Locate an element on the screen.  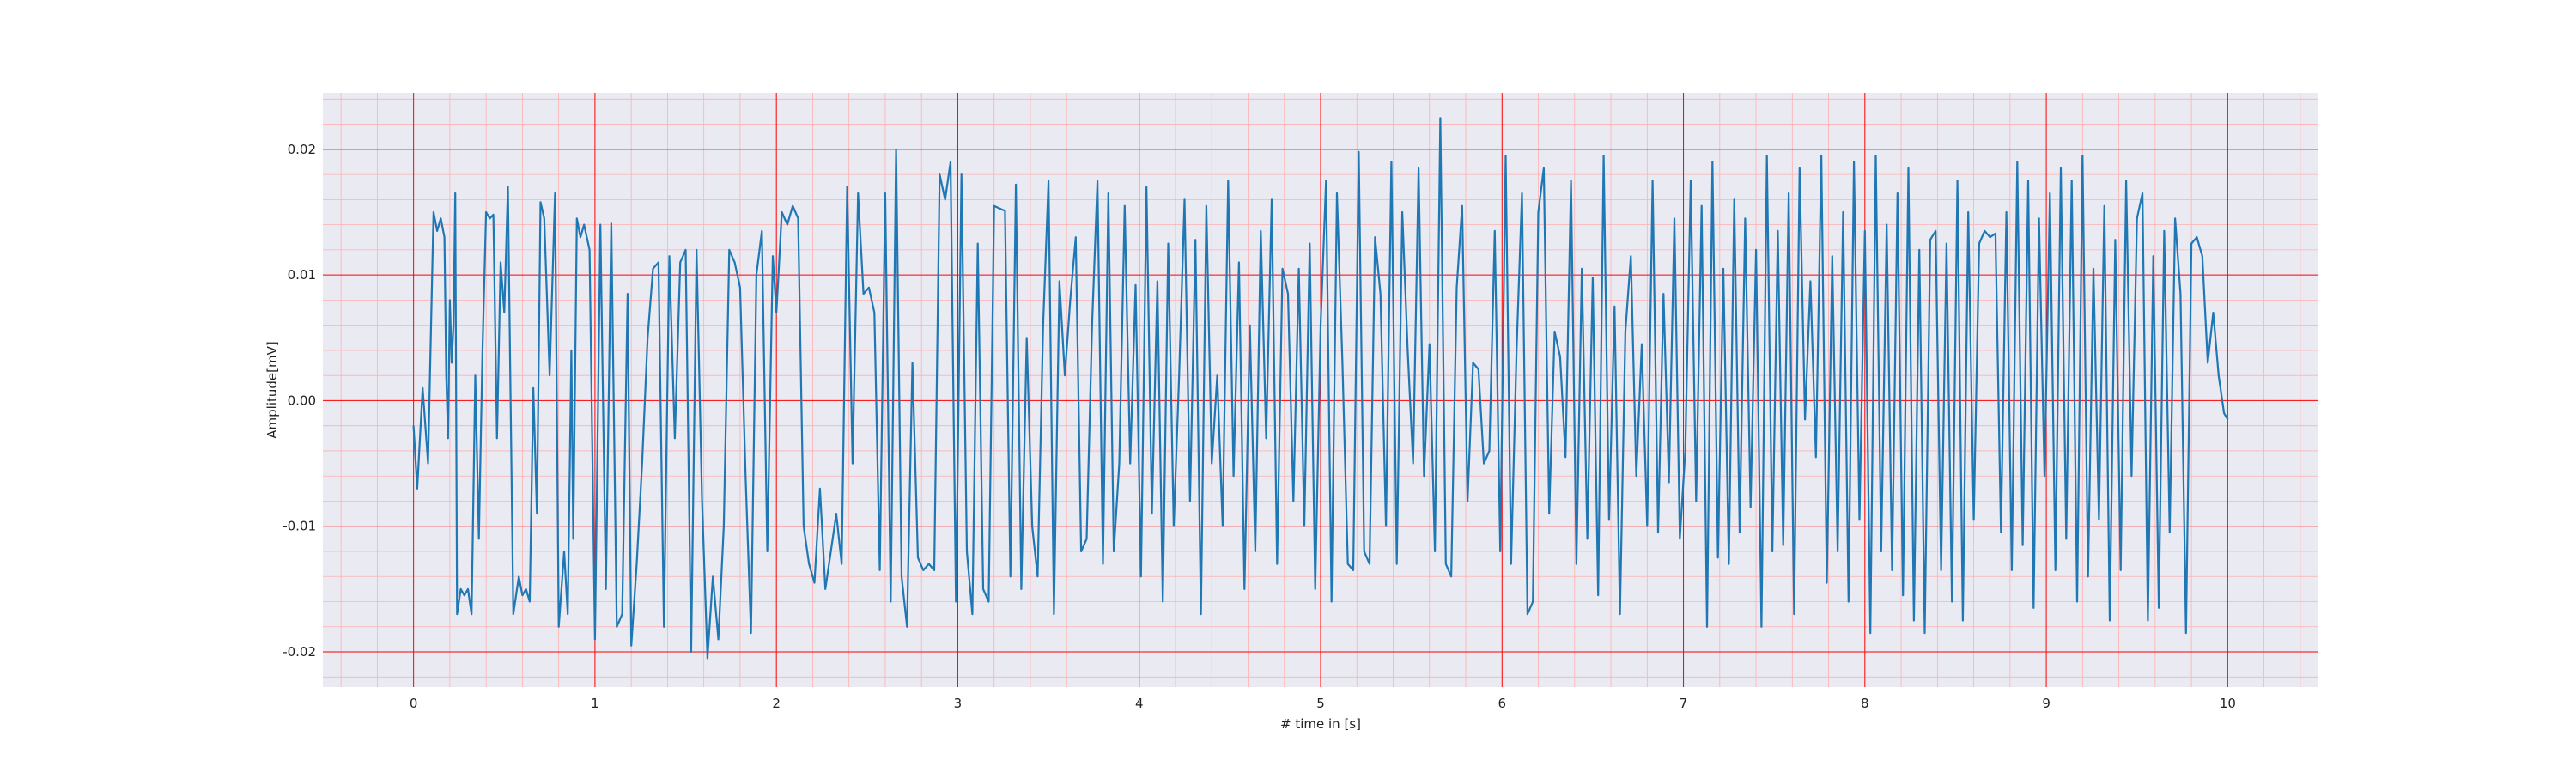
y-axis-label: Amplitude[mV] is located at coordinates (272, 389).